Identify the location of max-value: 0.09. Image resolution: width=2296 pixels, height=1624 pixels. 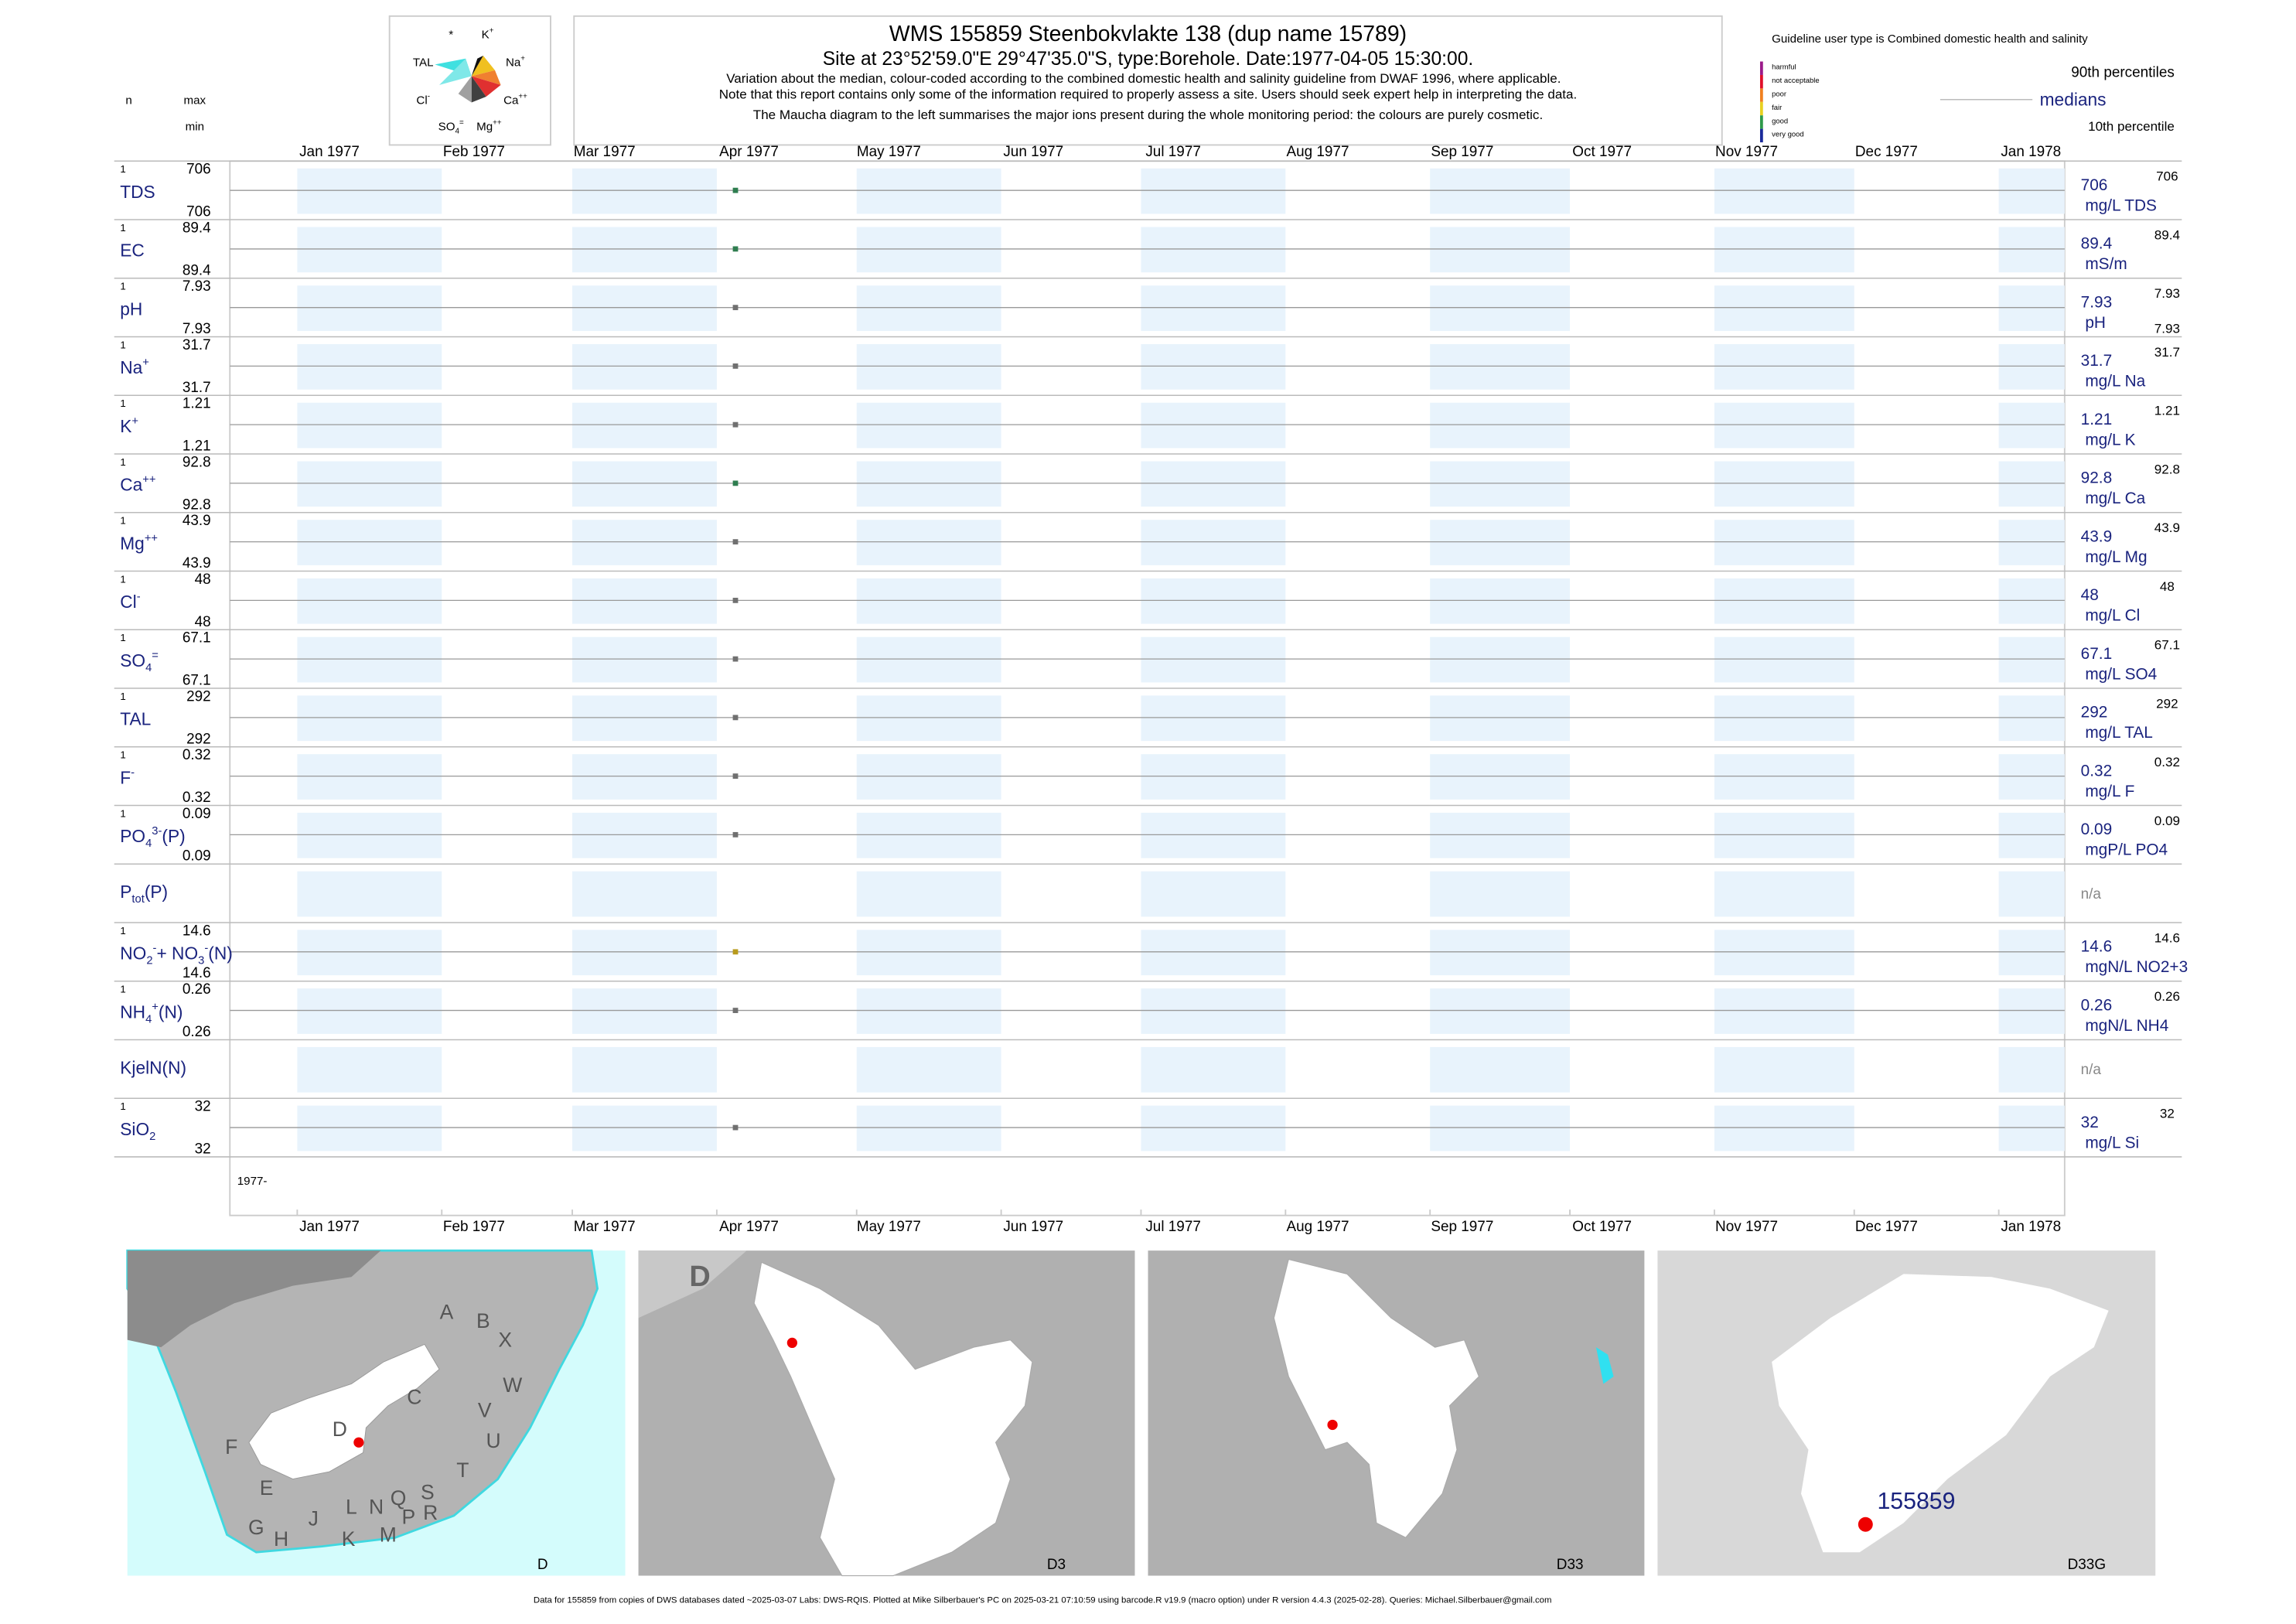
(197, 814).